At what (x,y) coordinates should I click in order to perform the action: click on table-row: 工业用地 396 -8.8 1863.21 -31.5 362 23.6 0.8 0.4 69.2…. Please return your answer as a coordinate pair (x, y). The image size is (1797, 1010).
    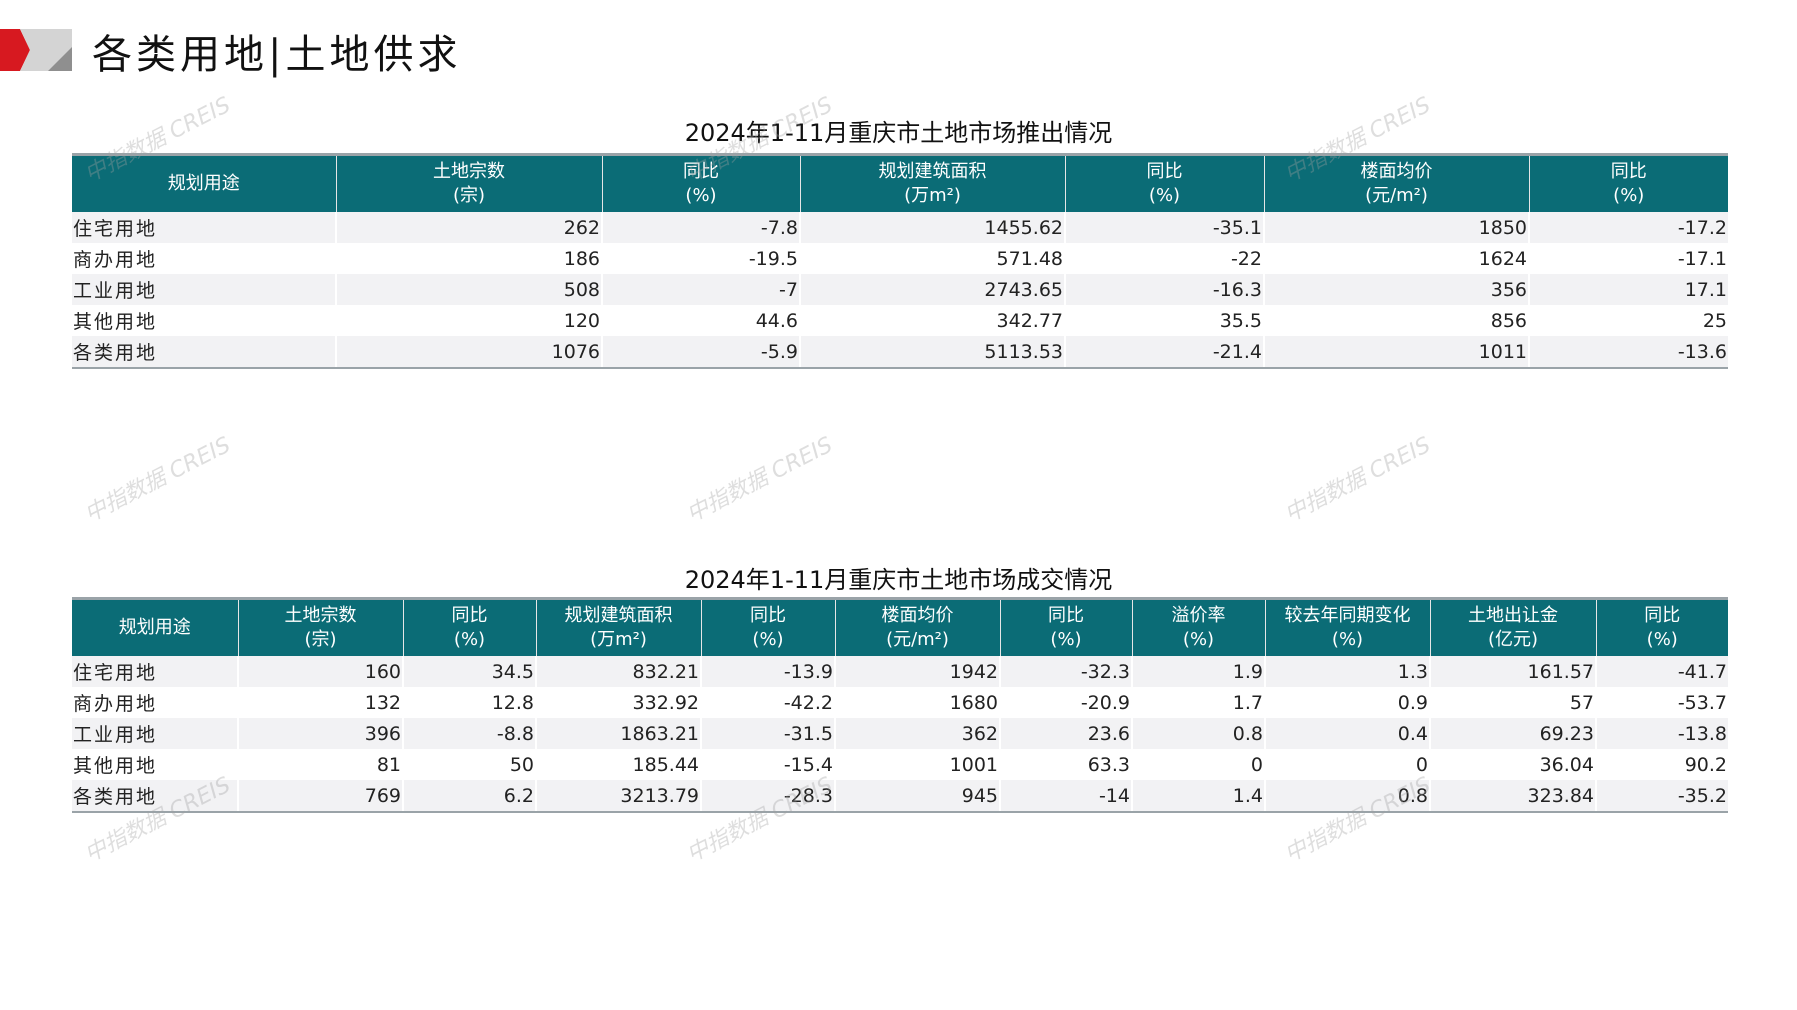
    Looking at the image, I should click on (900, 733).